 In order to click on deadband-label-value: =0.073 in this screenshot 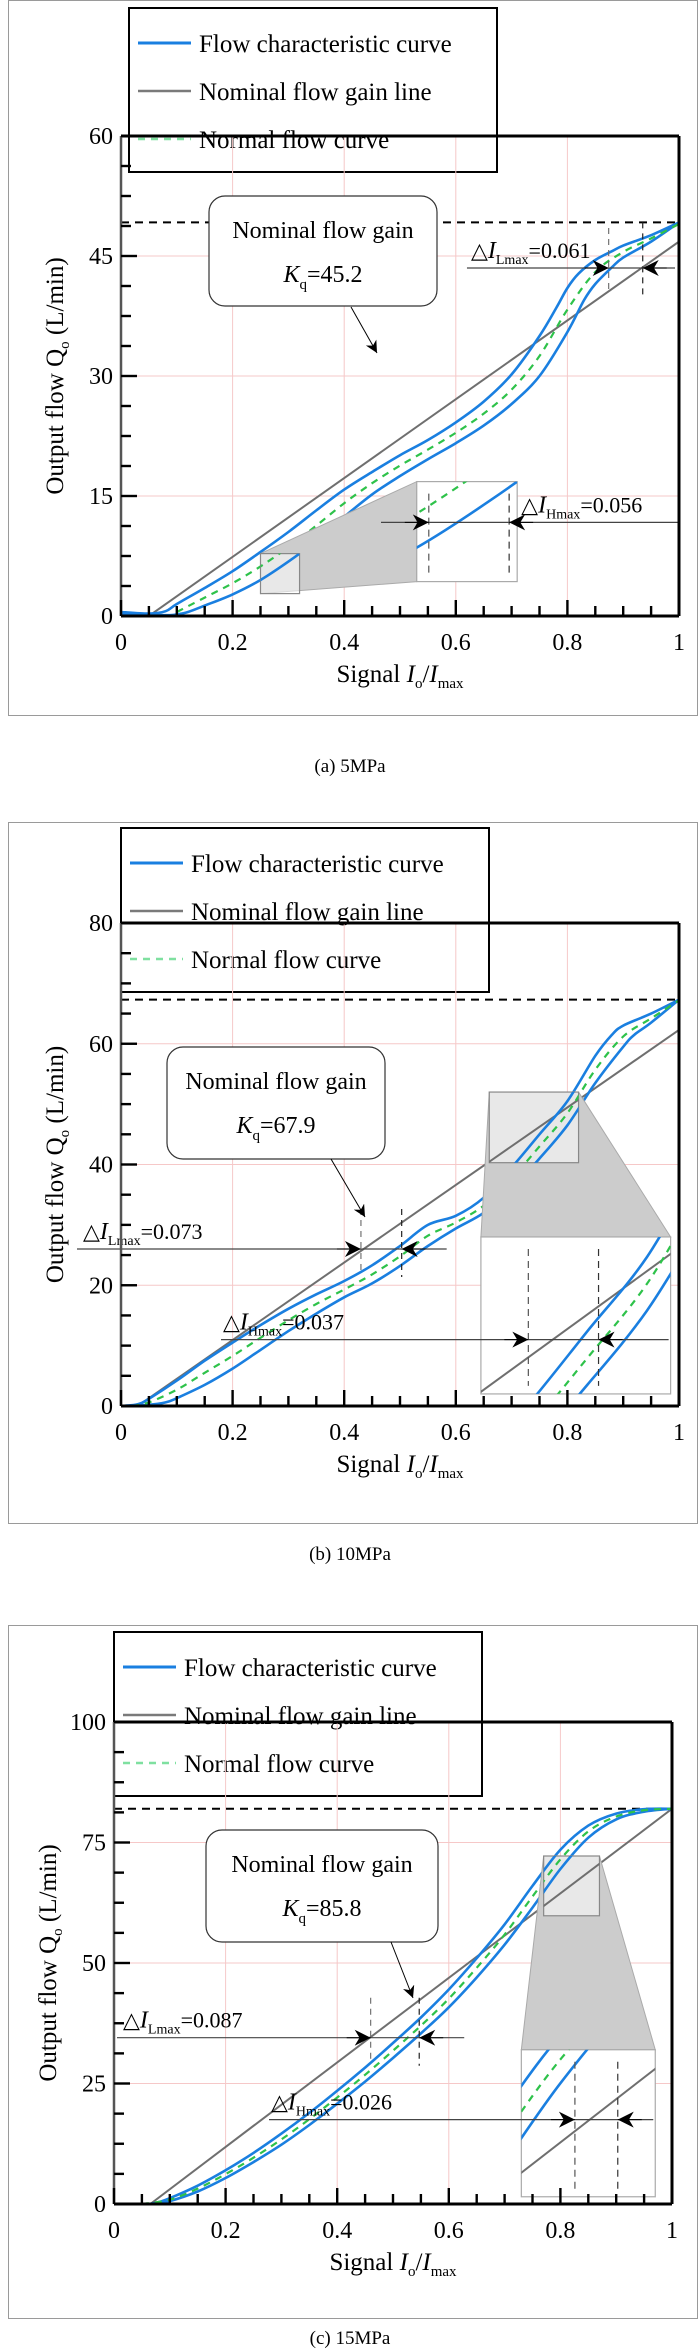, I will do `click(172, 1231)`.